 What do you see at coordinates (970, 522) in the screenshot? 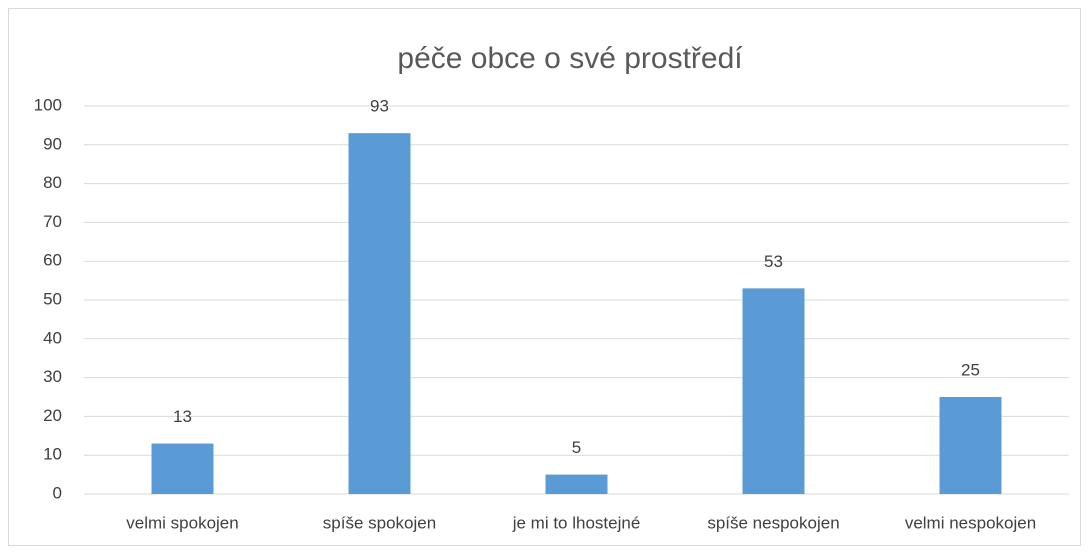
I see `x-tick-label: velmi nespokojen` at bounding box center [970, 522].